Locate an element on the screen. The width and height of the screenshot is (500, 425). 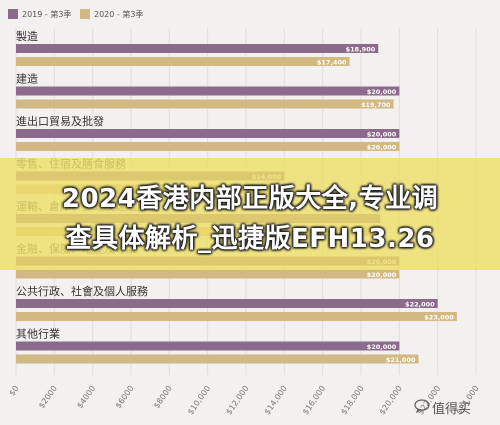
x-tick-label: $2000 is located at coordinates (48, 397).